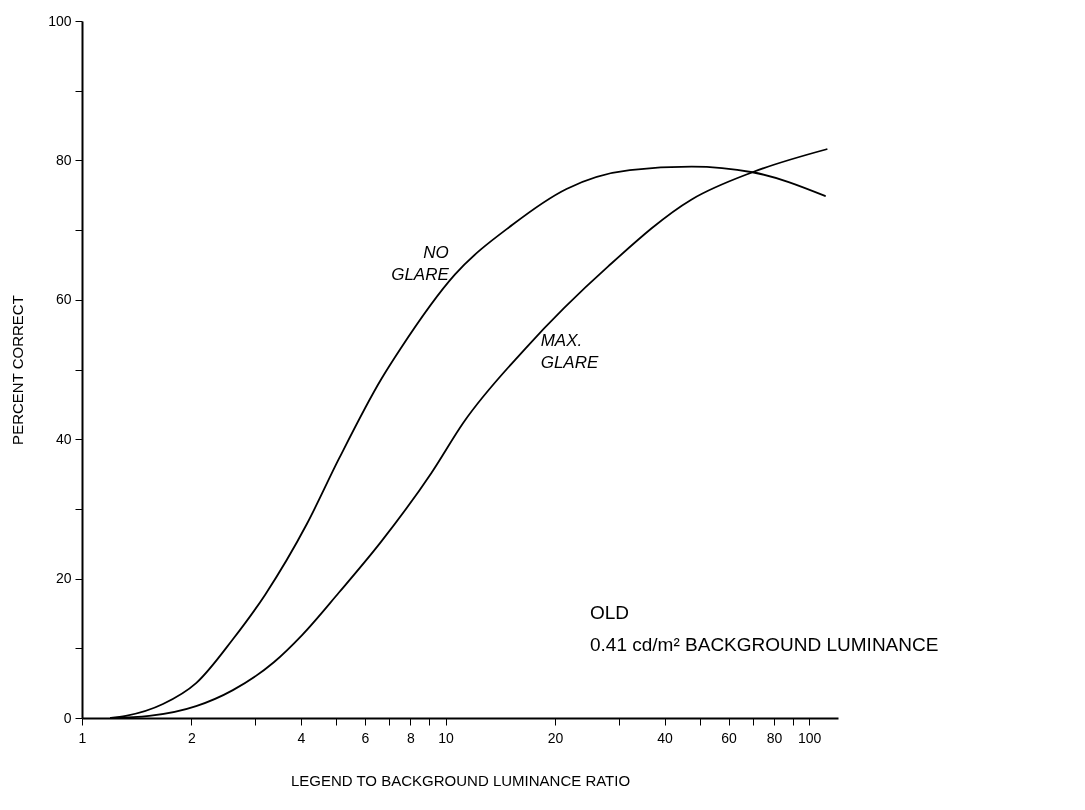 This screenshot has width=1085, height=810. What do you see at coordinates (82, 737) in the screenshot?
I see `x-tick-label: 1` at bounding box center [82, 737].